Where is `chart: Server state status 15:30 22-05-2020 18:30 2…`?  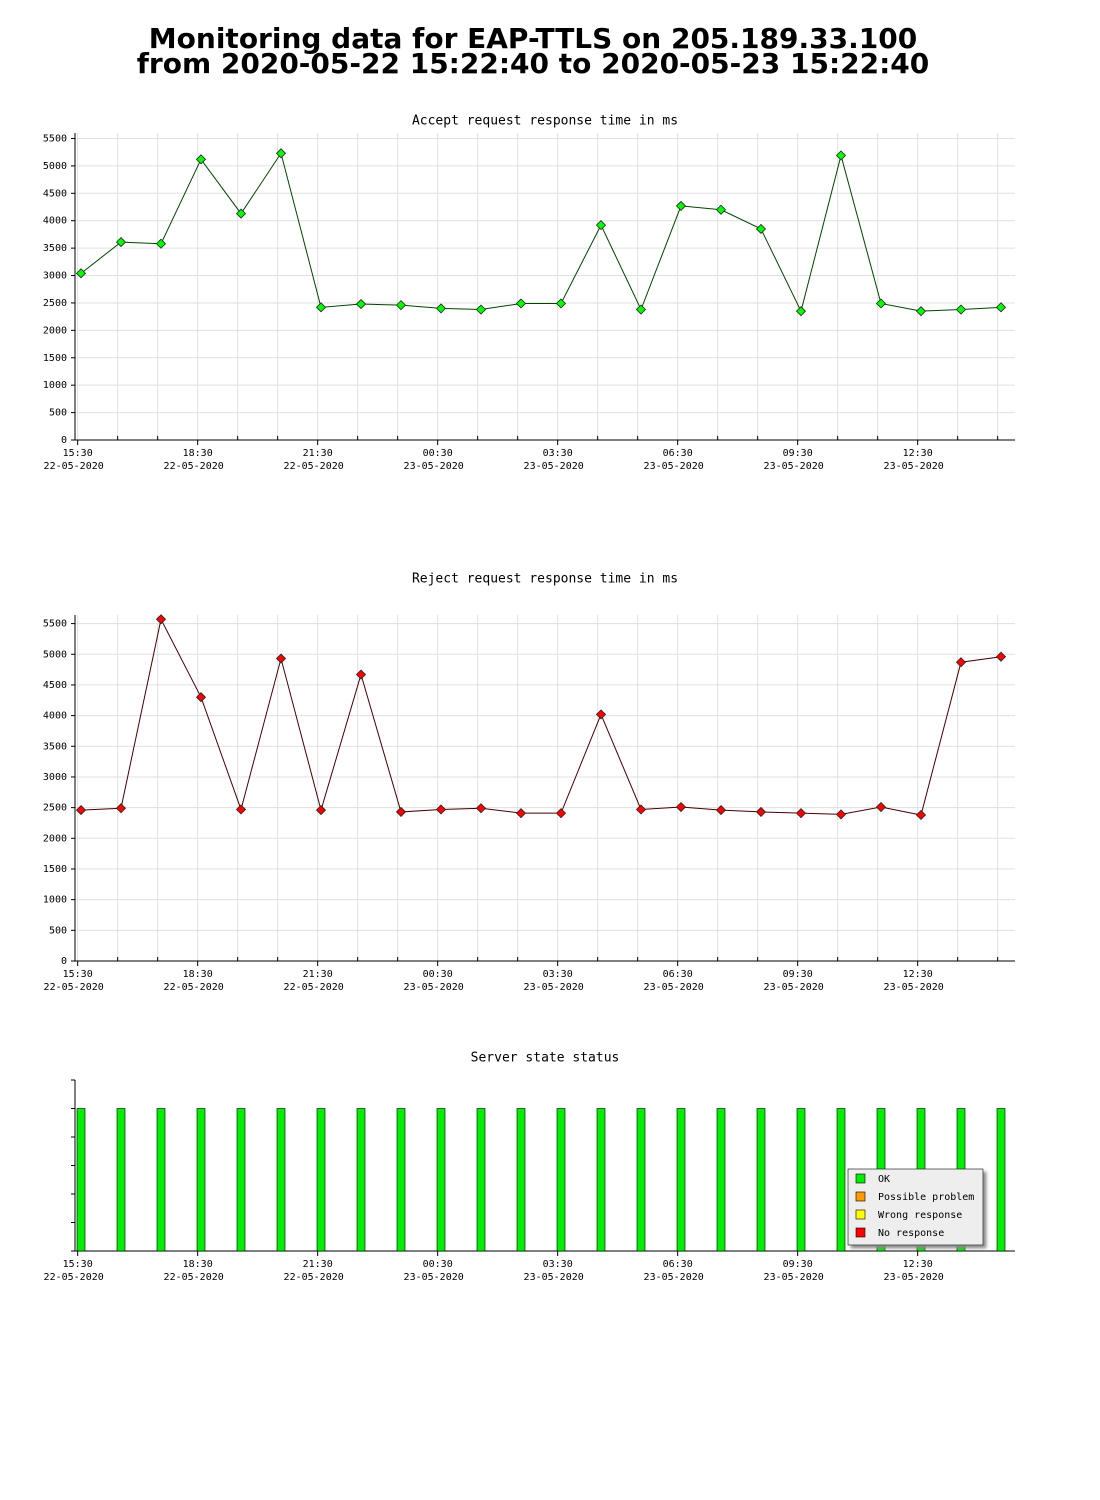
chart: Server state status 15:30 22-05-2020 18:30 2… is located at coordinates (529, 1167).